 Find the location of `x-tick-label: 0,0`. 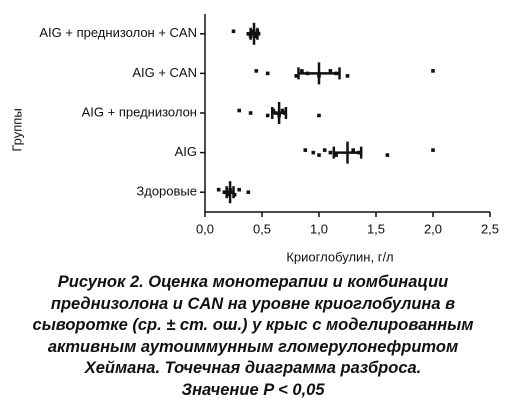

x-tick-label: 0,0 is located at coordinates (205, 228).